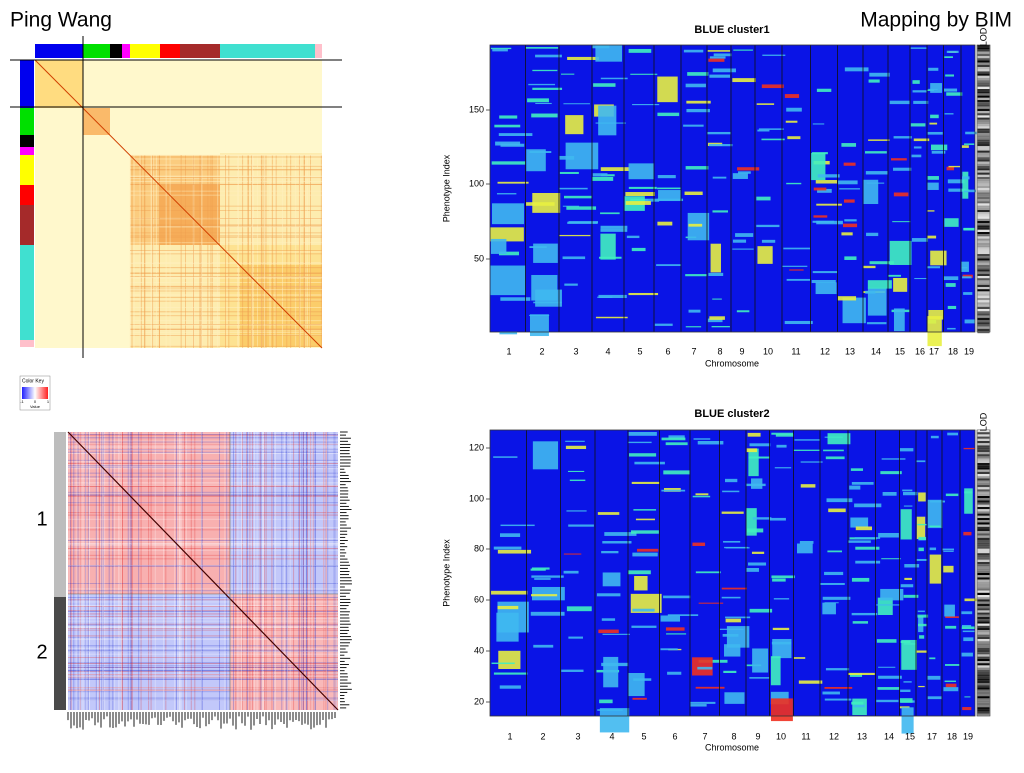 The width and height of the screenshot is (1024, 773). I want to click on slide-heading: Mapping by BIM, so click(936, 20).